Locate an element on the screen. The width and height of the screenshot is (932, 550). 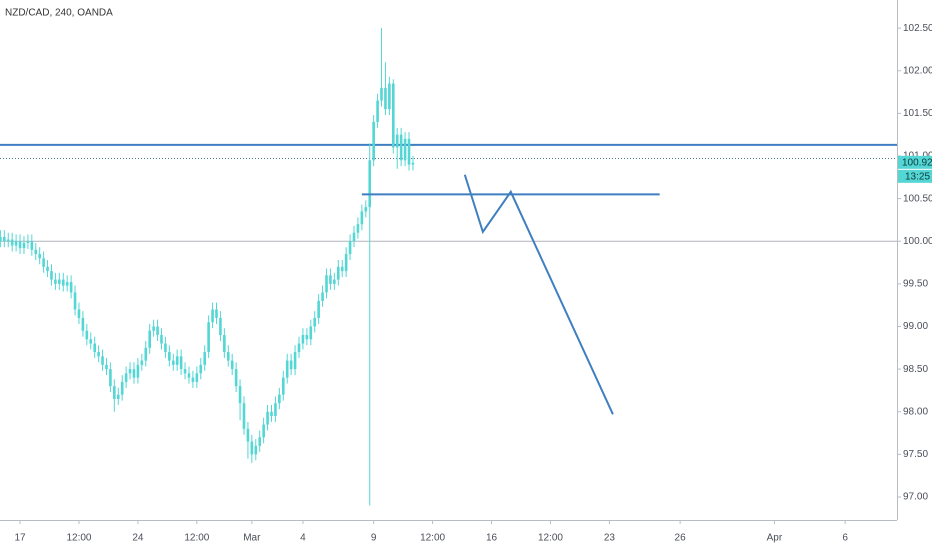
countdown-box is located at coordinates (915, 176).